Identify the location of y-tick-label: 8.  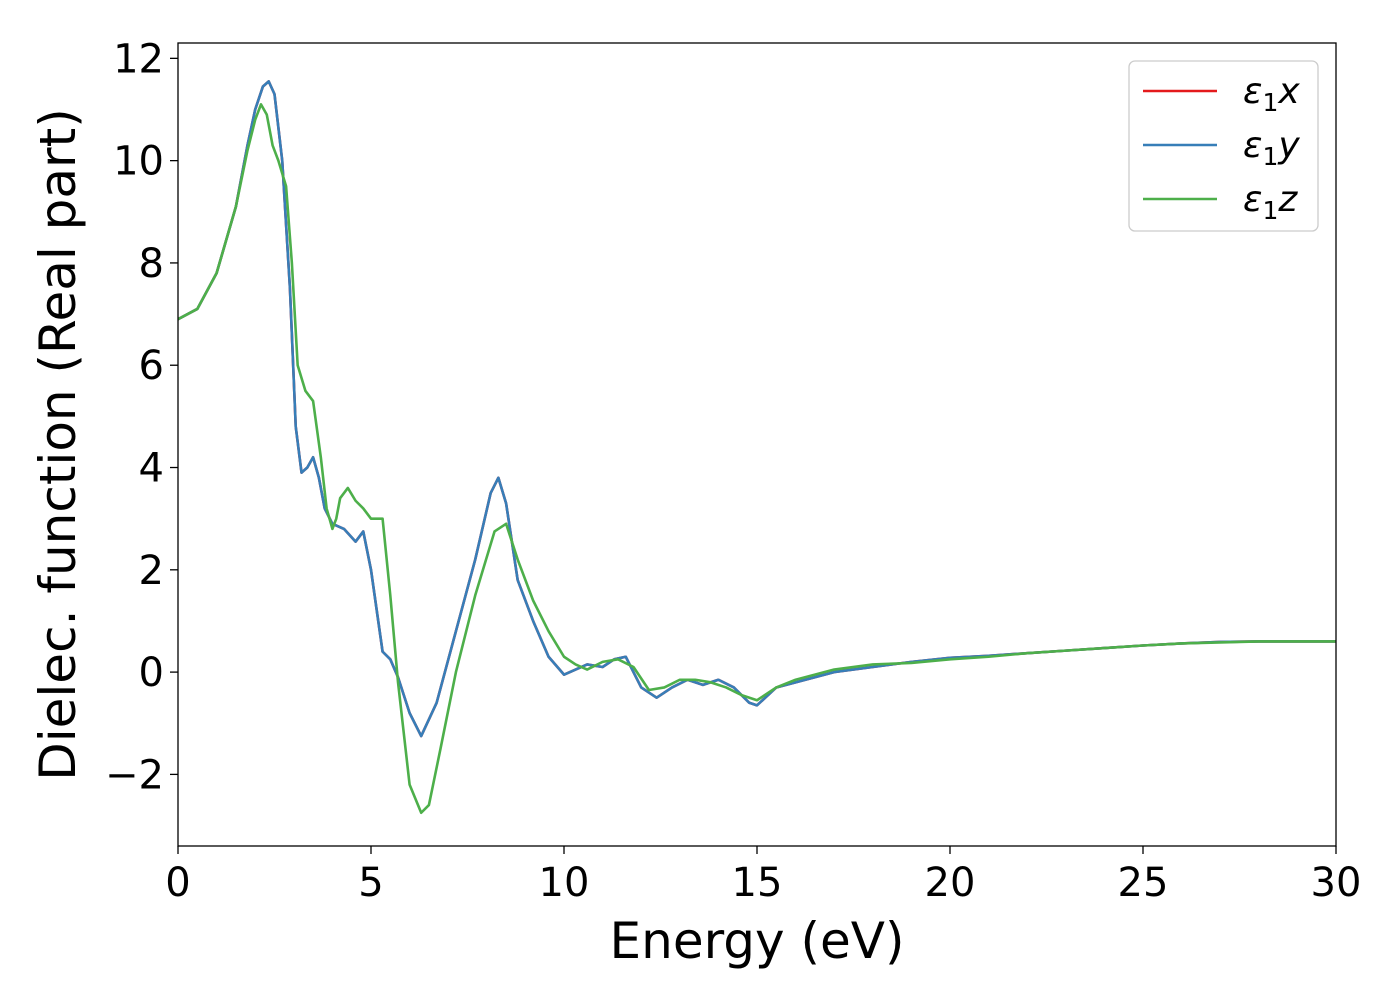
(151, 264).